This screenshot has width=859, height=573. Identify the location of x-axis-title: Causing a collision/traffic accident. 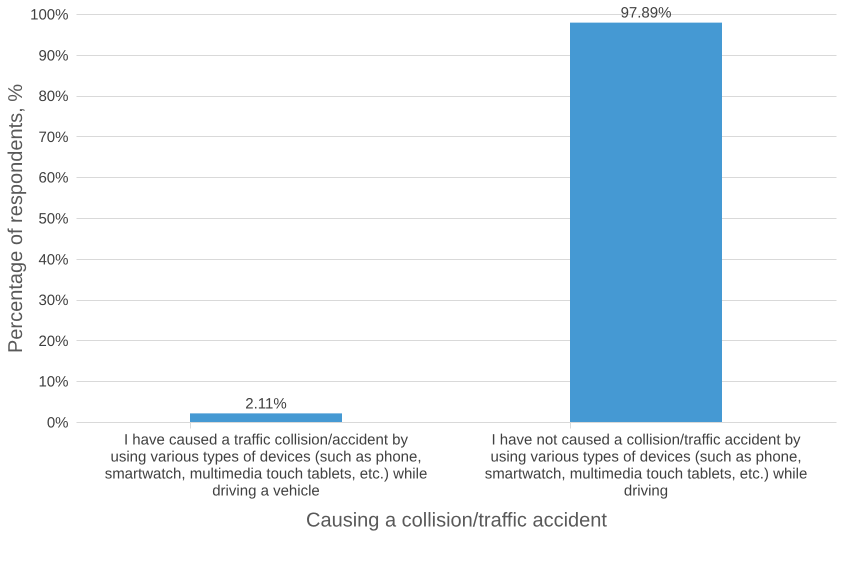
(457, 521).